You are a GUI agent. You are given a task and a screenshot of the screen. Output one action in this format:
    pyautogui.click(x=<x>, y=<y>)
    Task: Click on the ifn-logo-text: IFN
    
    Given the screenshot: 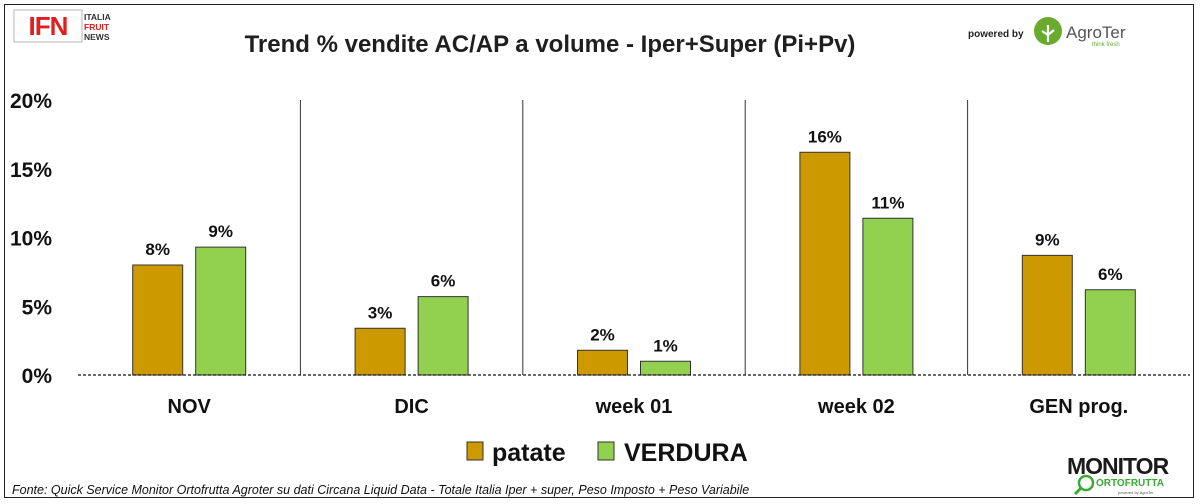 What is the action you would take?
    pyautogui.click(x=48, y=26)
    